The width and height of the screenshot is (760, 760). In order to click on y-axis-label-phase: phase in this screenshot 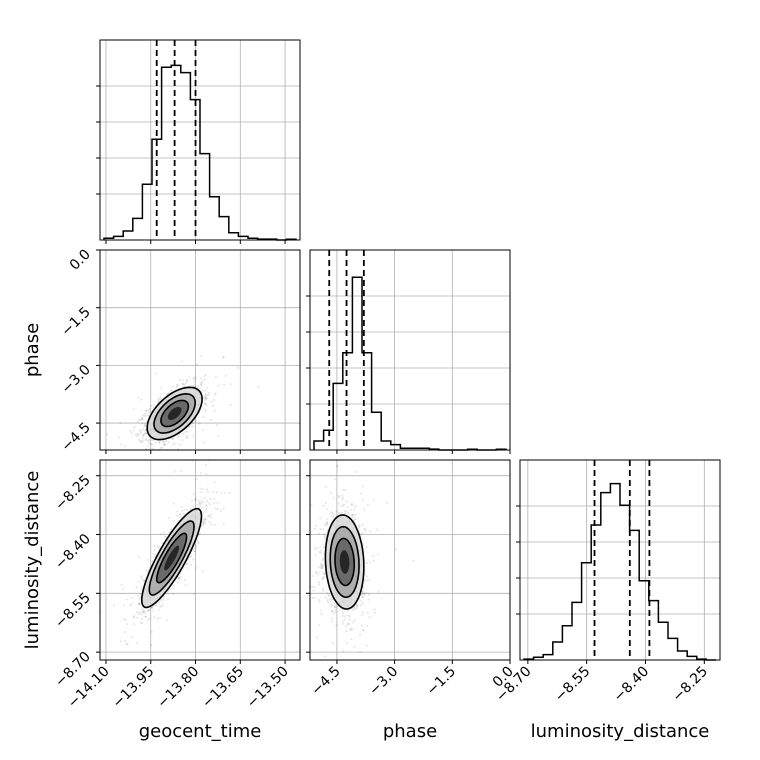, I will do `click(32, 350)`.